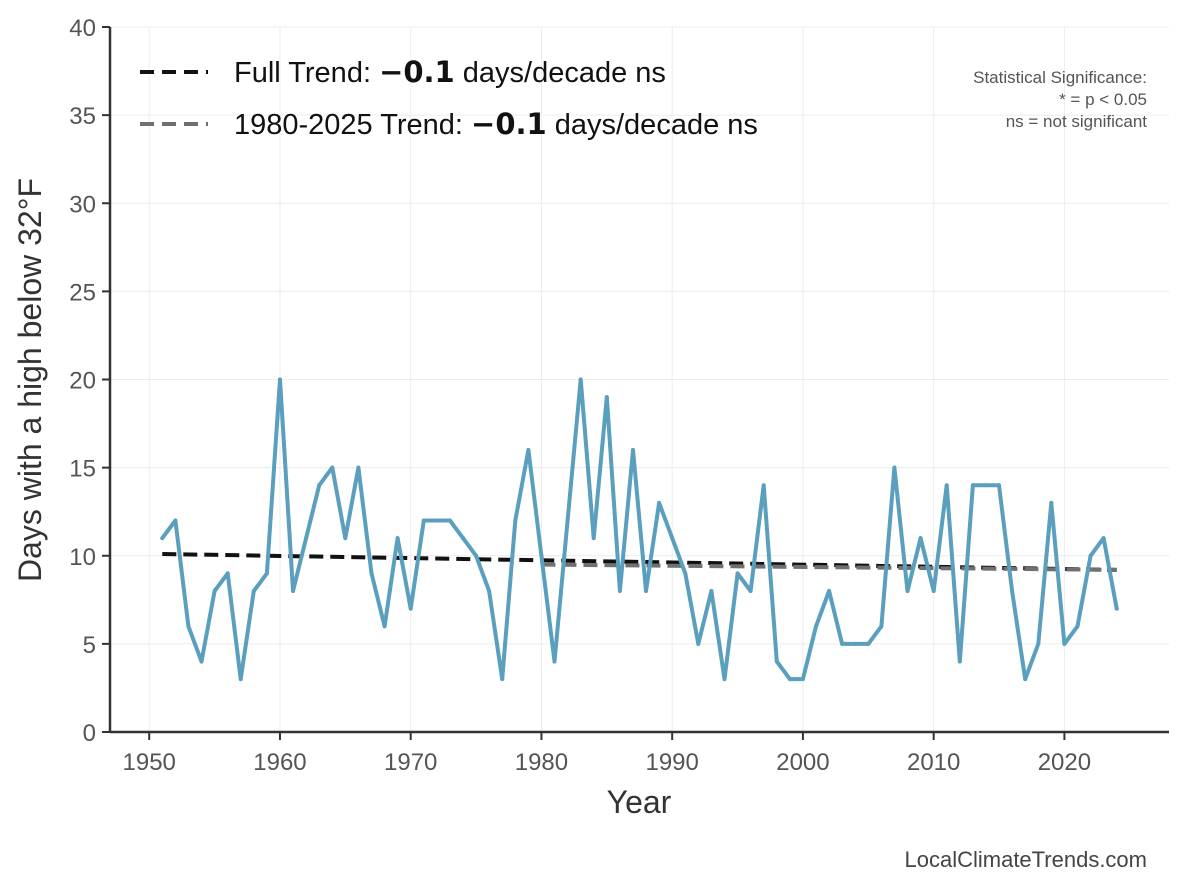 The height and width of the screenshot is (888, 1184). Describe the element at coordinates (82, 204) in the screenshot. I see `y-tick-label: 30` at that location.